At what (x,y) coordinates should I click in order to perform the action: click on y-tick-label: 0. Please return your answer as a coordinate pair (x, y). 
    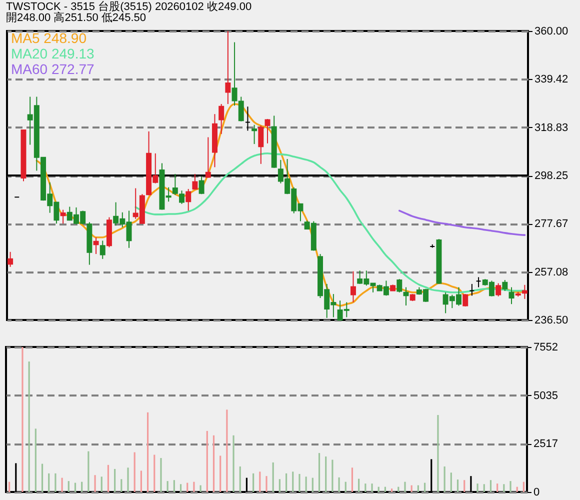
    Looking at the image, I should click on (537, 492).